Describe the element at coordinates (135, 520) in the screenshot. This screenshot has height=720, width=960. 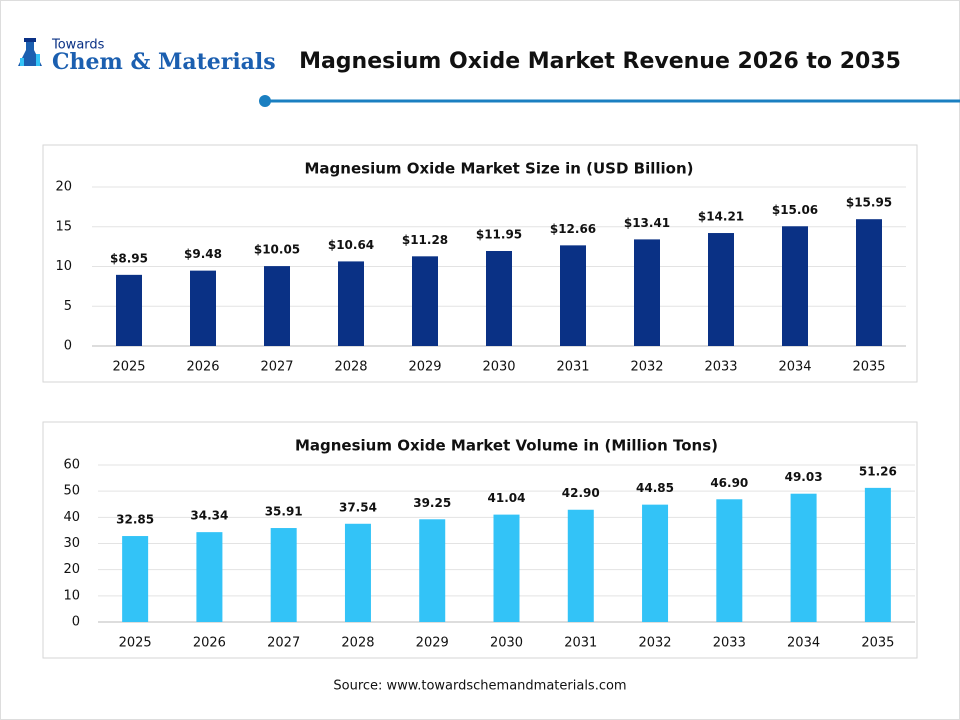
I see `value-label: 32.85` at that location.